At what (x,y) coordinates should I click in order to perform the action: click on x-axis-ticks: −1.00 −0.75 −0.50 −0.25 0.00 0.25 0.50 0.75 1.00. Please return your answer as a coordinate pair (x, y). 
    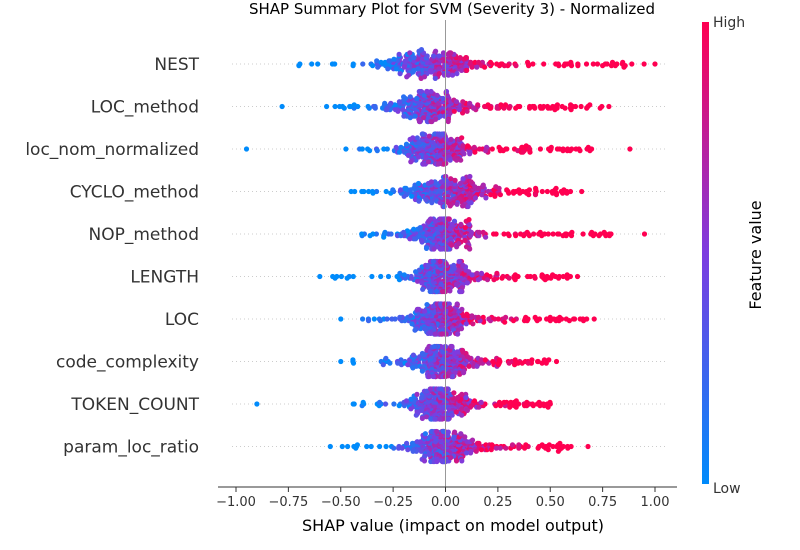
    Looking at the image, I should click on (442, 498).